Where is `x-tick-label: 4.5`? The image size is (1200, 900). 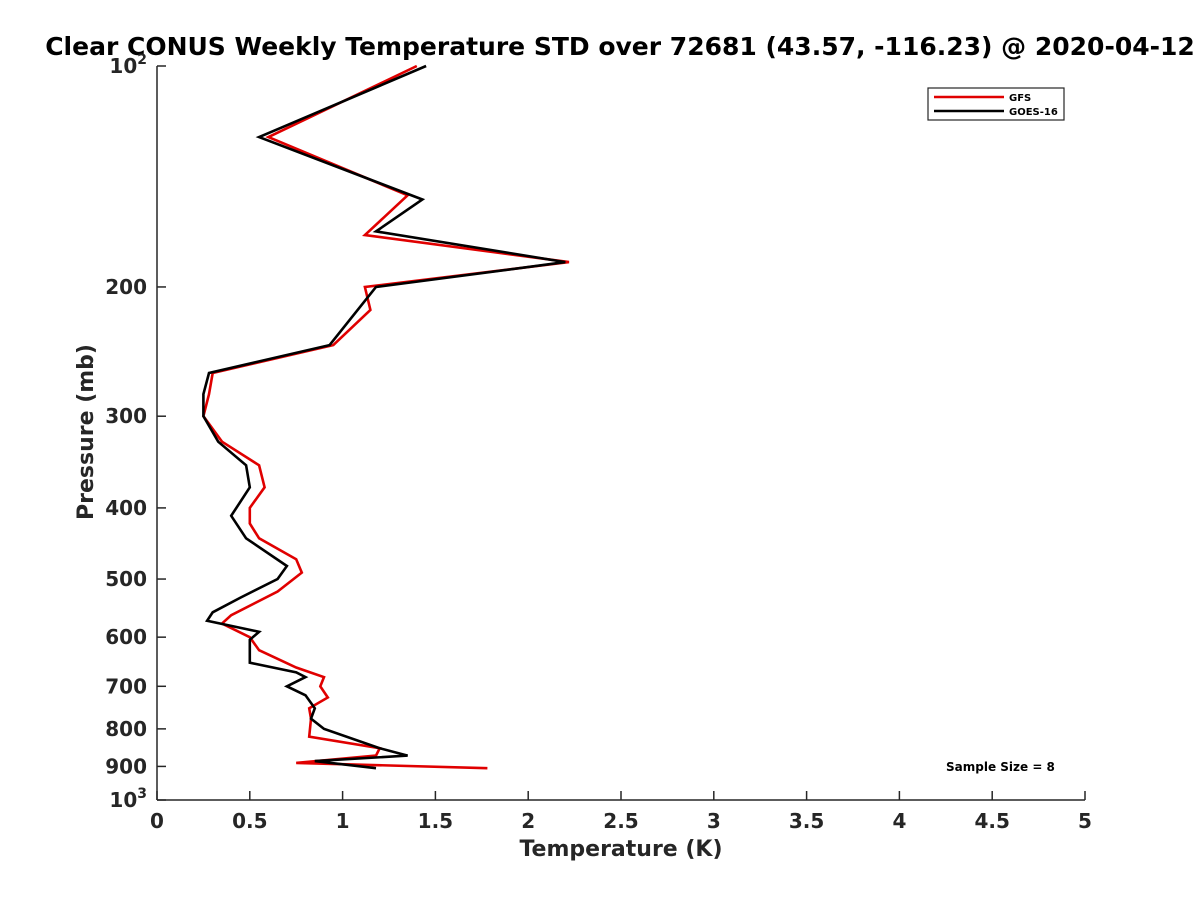 x-tick-label: 4.5 is located at coordinates (991, 821).